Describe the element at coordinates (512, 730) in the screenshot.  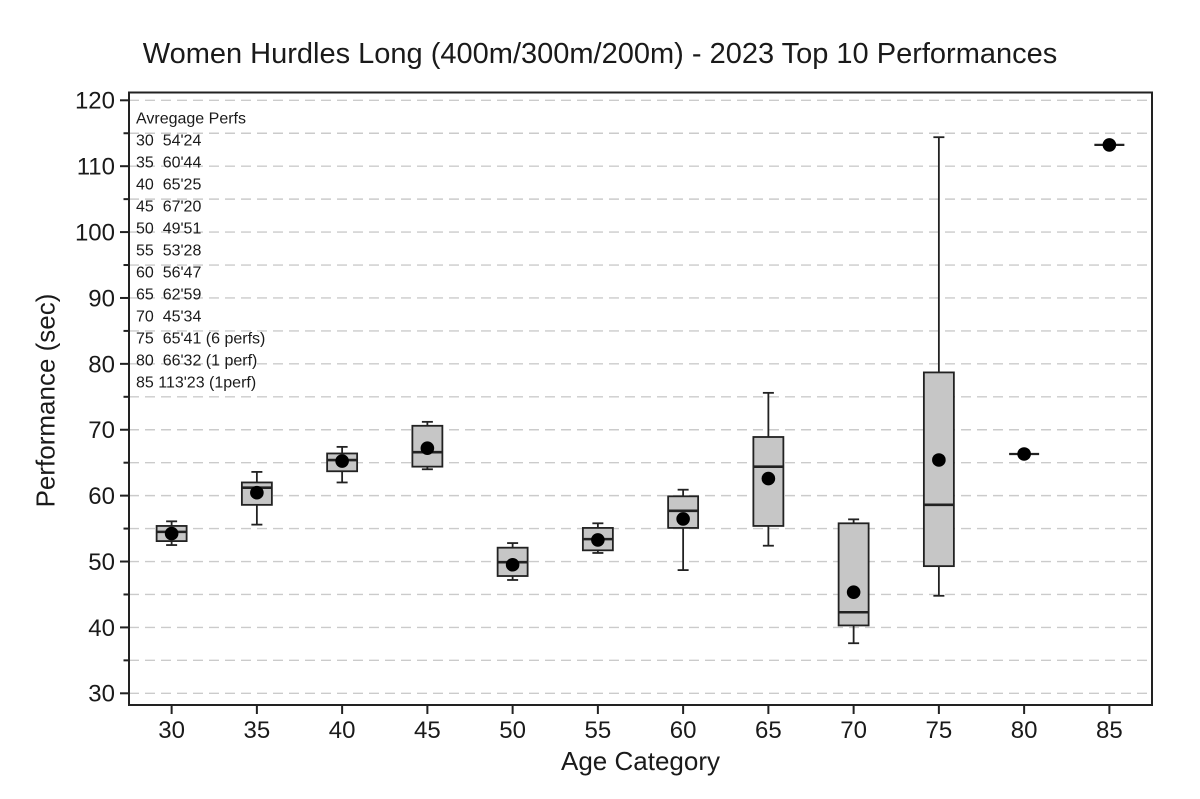
I see `x-tick-label: 50` at that location.